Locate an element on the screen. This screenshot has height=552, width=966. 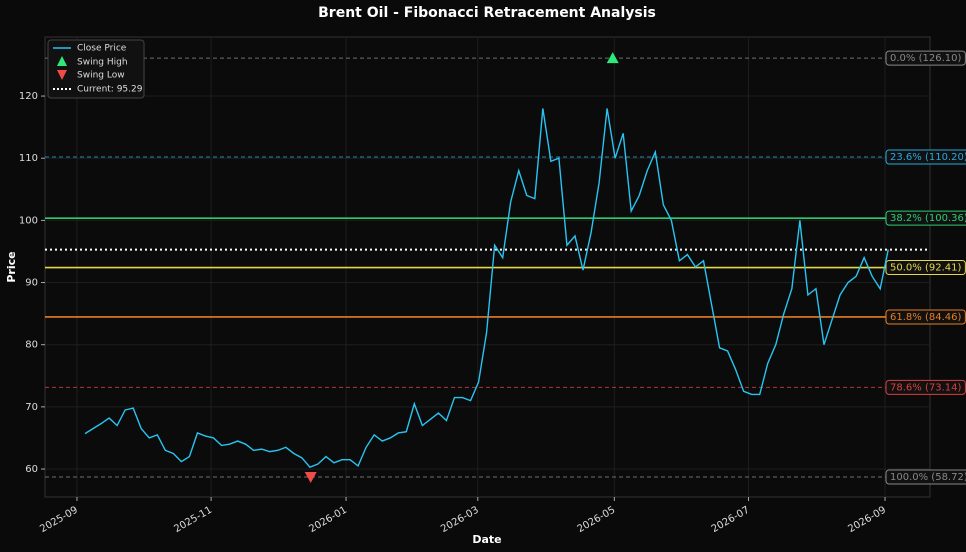
fib-level-label: 23.6% (110.20) is located at coordinates (928, 157).